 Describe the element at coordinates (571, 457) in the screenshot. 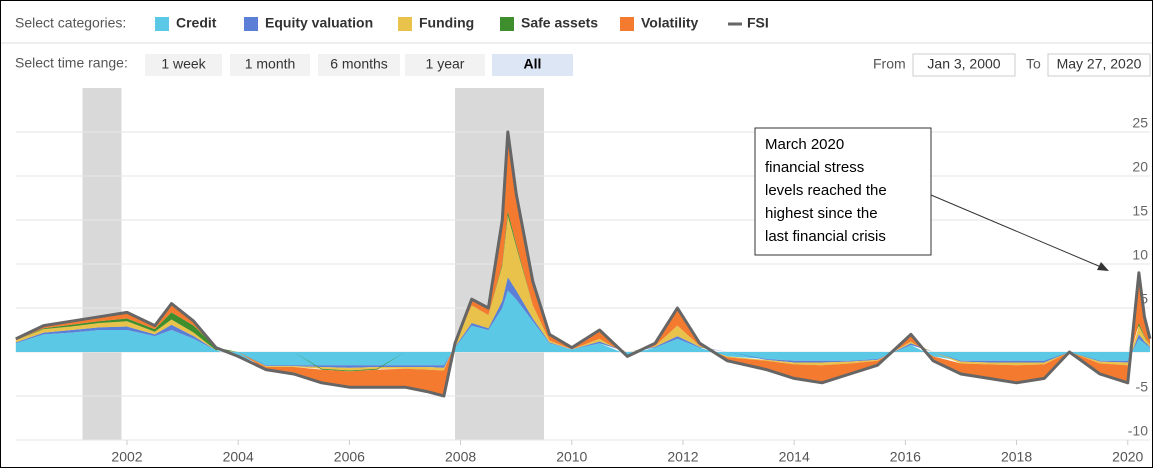

I see `x-tick-label: 2010` at that location.